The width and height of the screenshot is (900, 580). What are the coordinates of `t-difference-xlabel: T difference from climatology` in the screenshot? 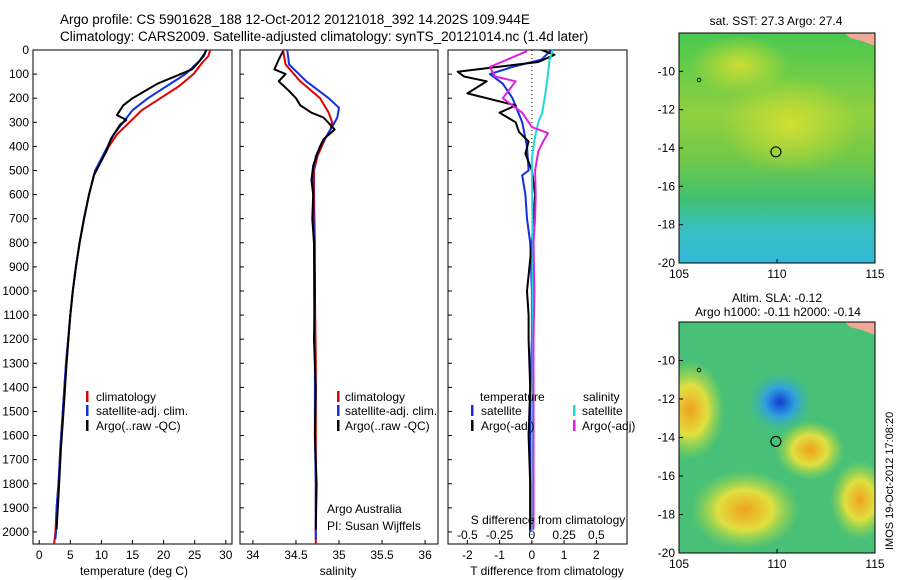 It's located at (547, 571).